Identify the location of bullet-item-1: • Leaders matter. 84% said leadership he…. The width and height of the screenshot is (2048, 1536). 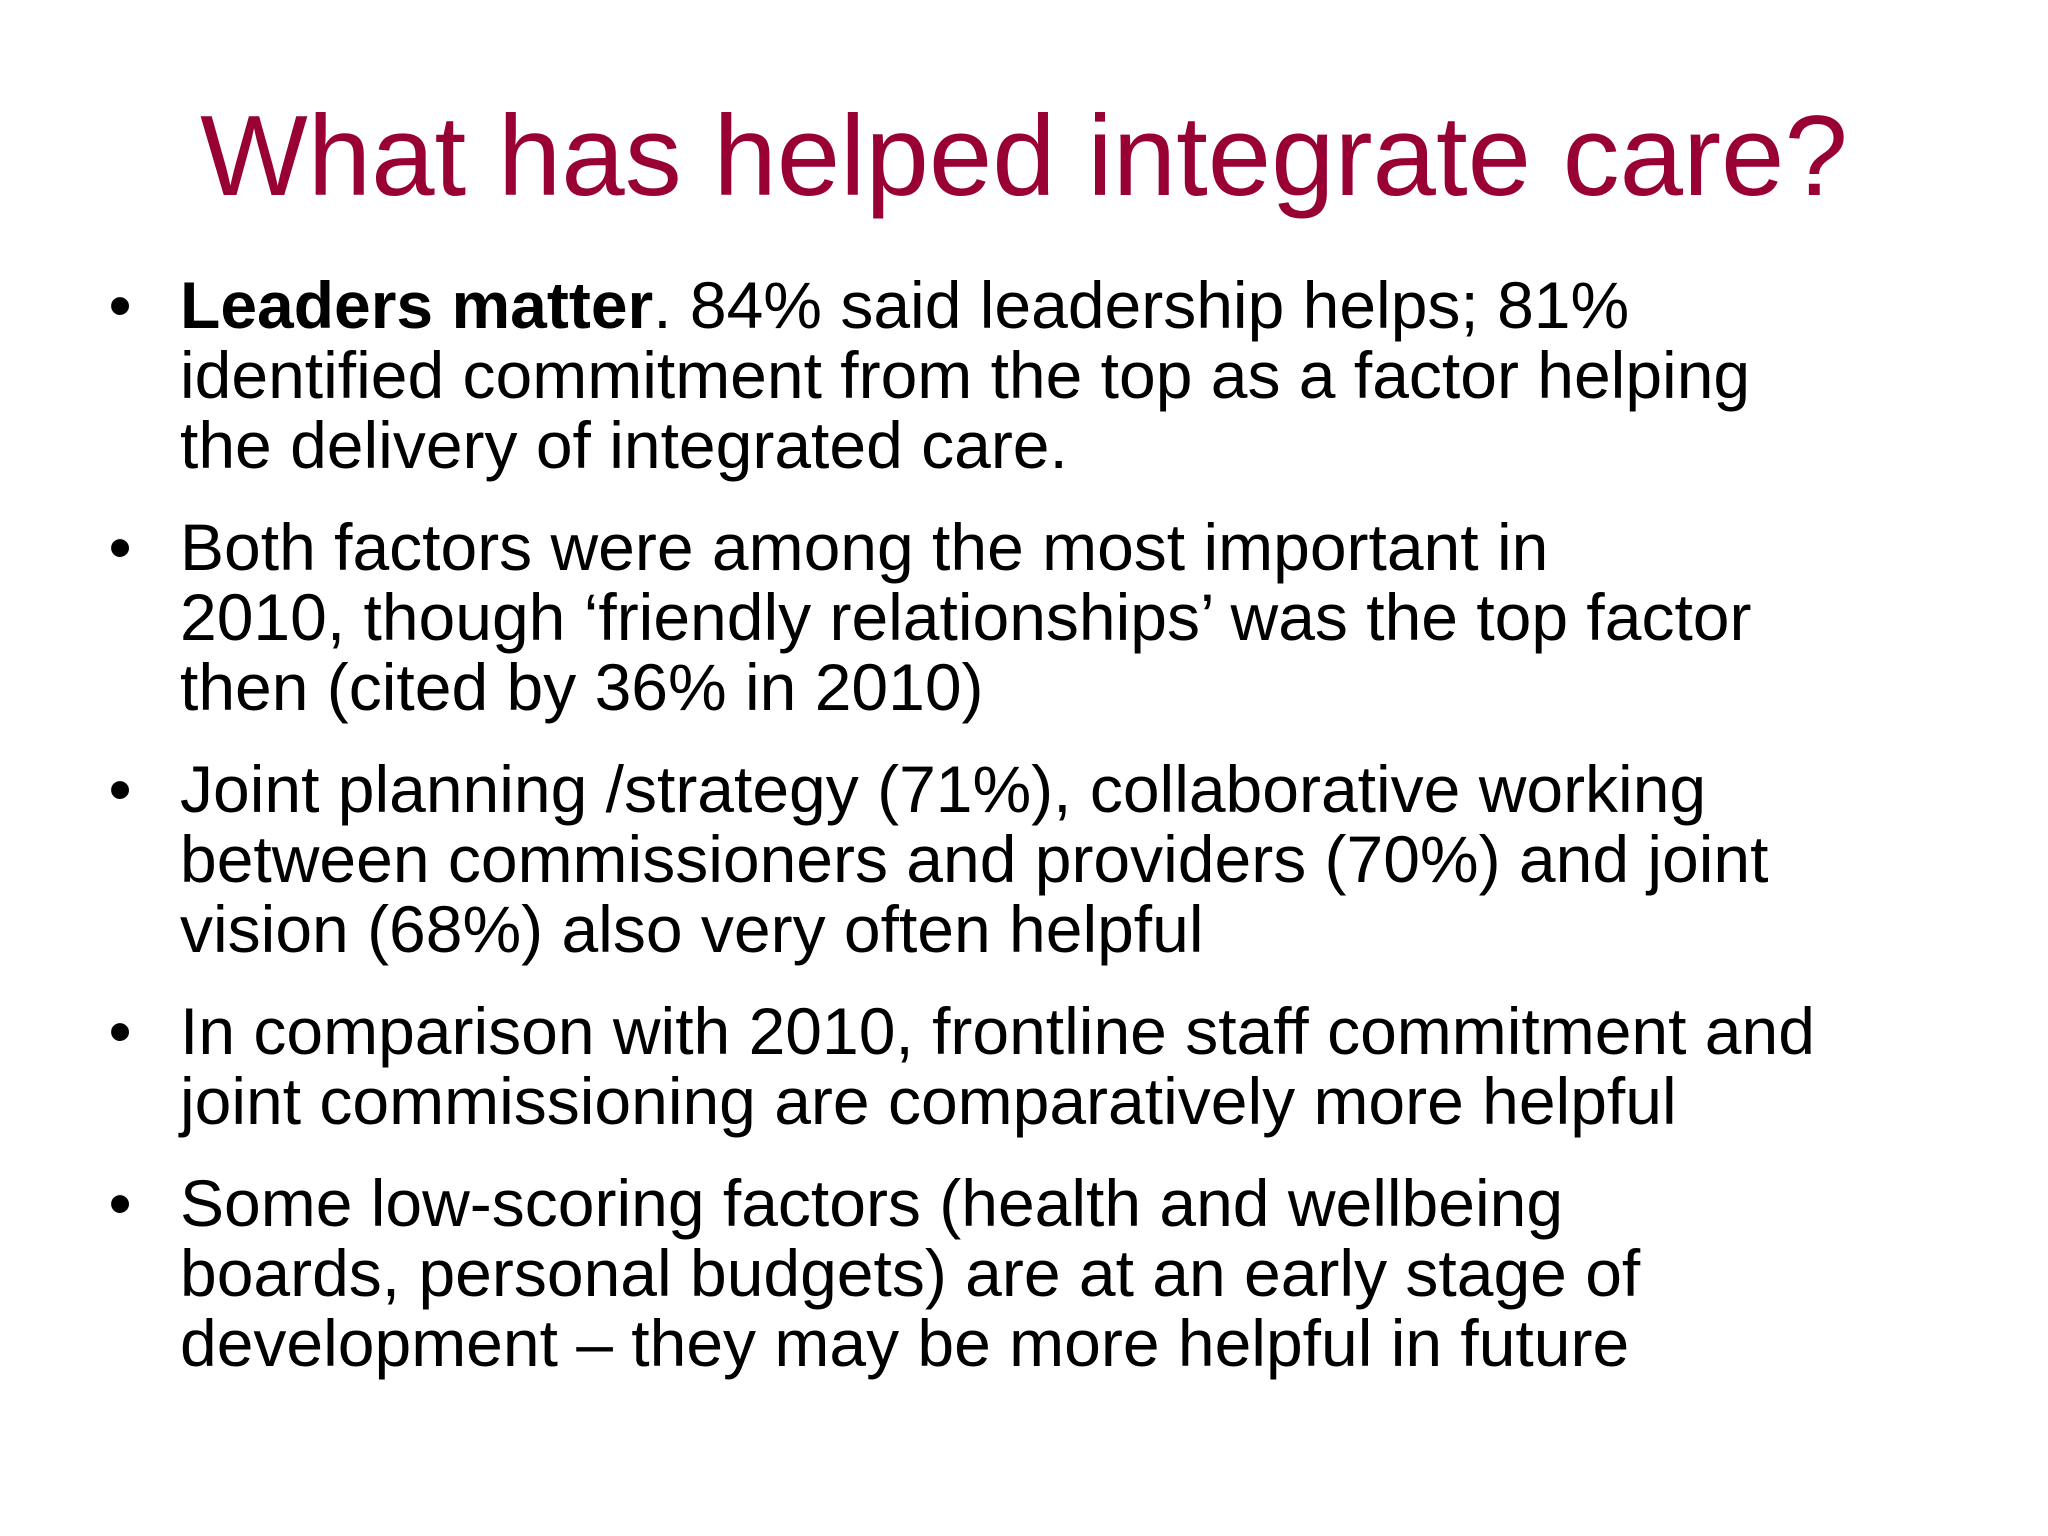
(1050, 375).